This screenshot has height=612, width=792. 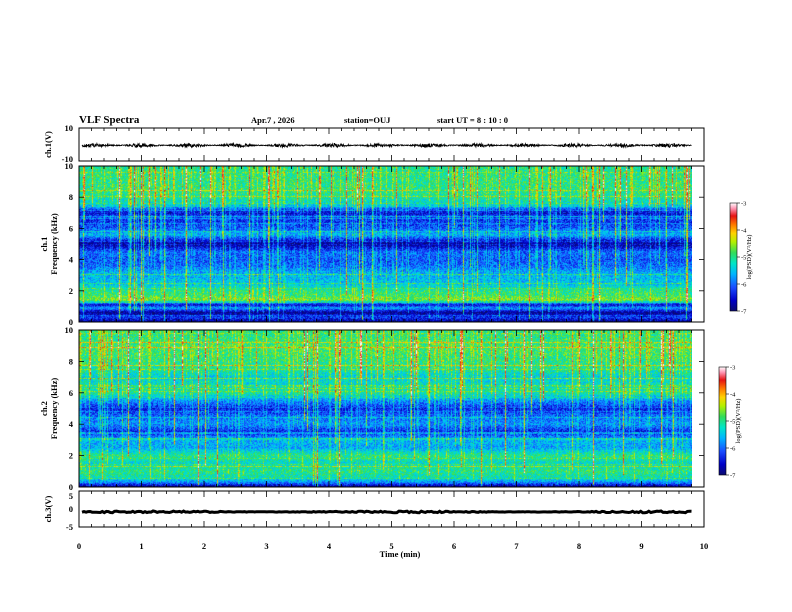 I want to click on ch3-waveform-panel: 5 0 -5 ch.3(V) 0 1 2 3 4 5 6 7 8 9 10 Time (min), so click(x=375, y=524).